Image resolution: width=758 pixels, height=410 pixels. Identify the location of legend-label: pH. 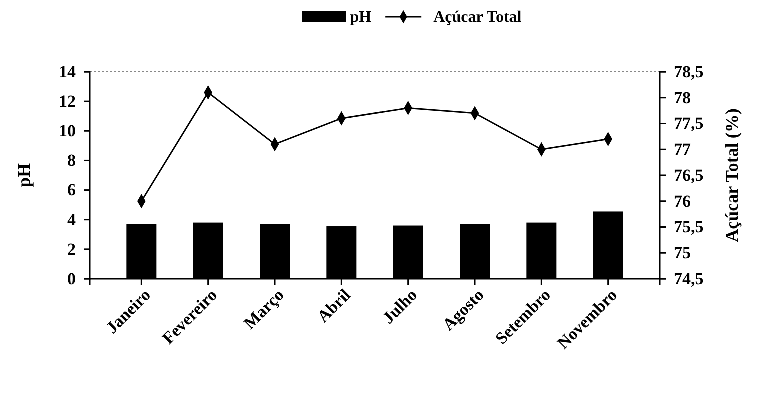
(361, 17).